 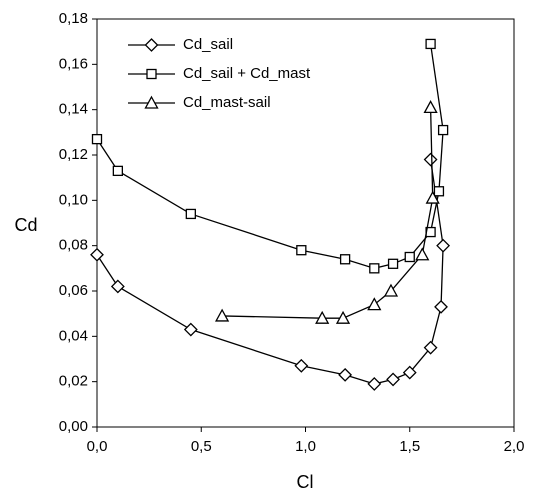 I want to click on y-tick-label: 0,02, so click(x=73, y=381).